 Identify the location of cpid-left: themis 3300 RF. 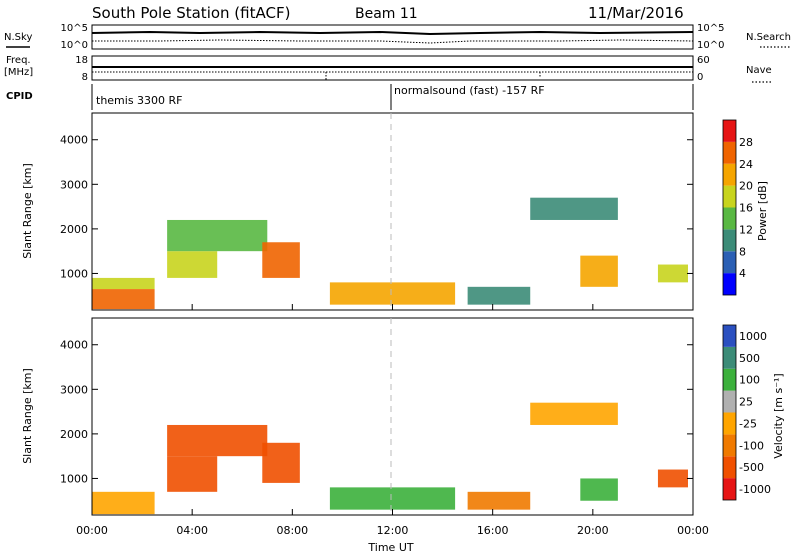
(139, 100).